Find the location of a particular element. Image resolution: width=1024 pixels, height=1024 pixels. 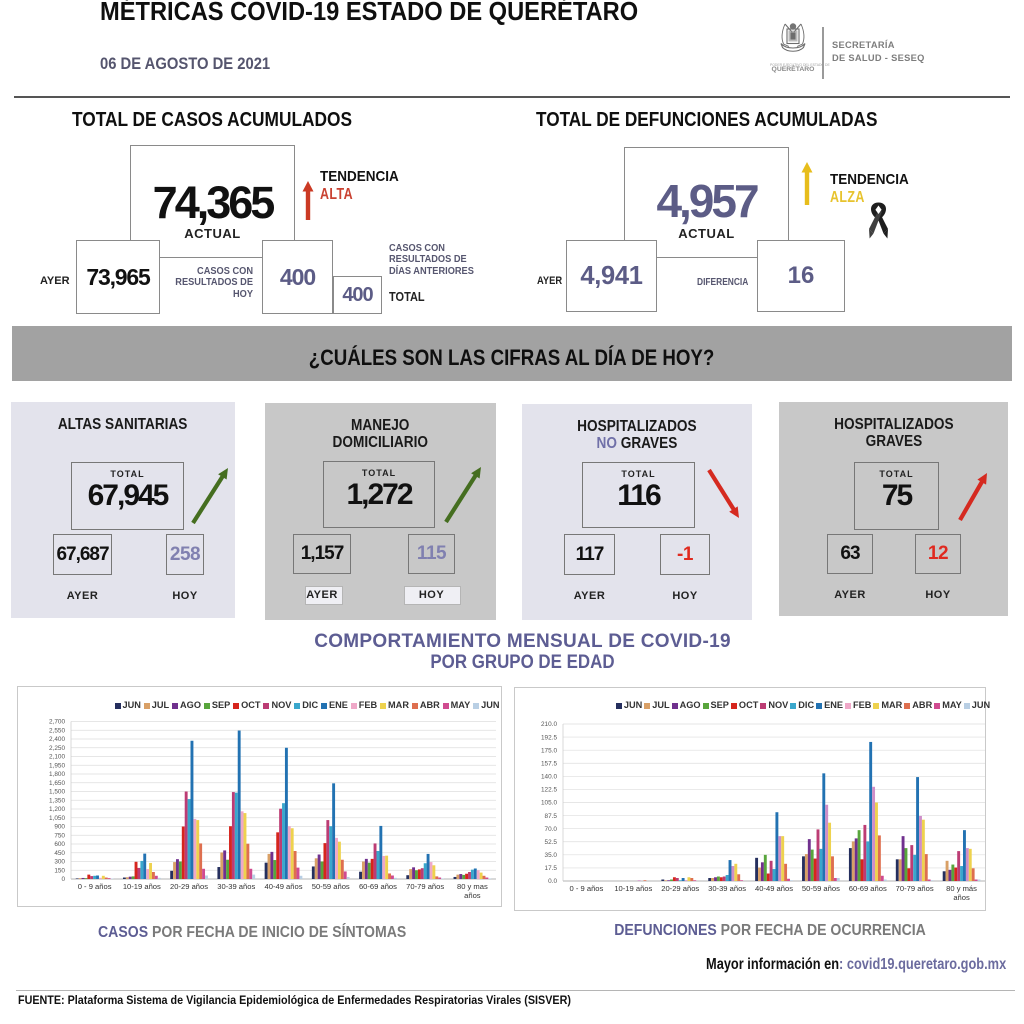

svg-text: 150 is located at coordinates (59, 870).